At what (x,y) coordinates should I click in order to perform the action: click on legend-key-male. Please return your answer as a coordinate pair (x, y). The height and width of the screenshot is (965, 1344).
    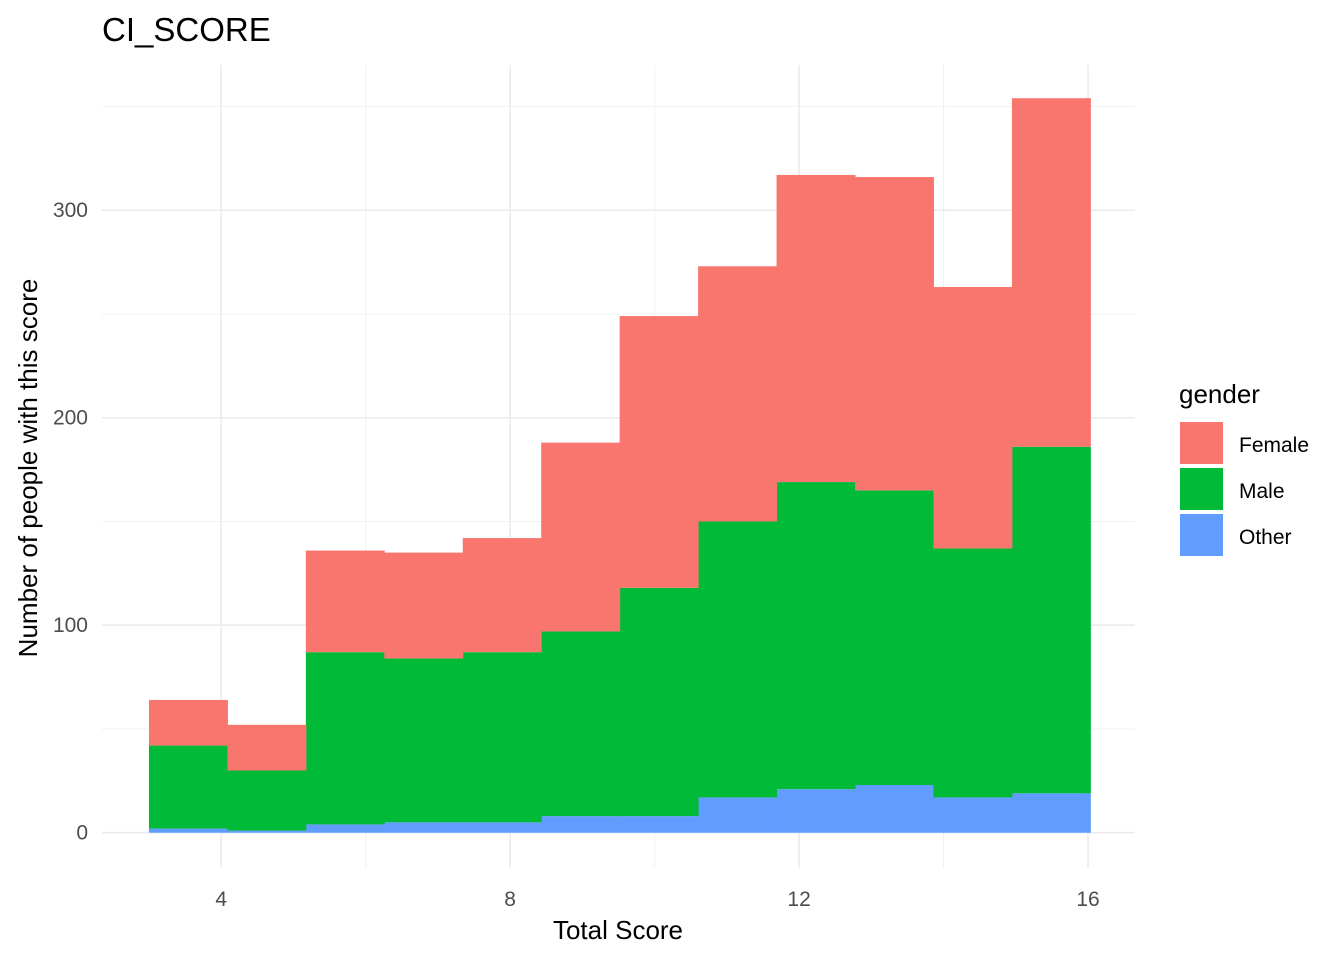
    Looking at the image, I should click on (1201, 489).